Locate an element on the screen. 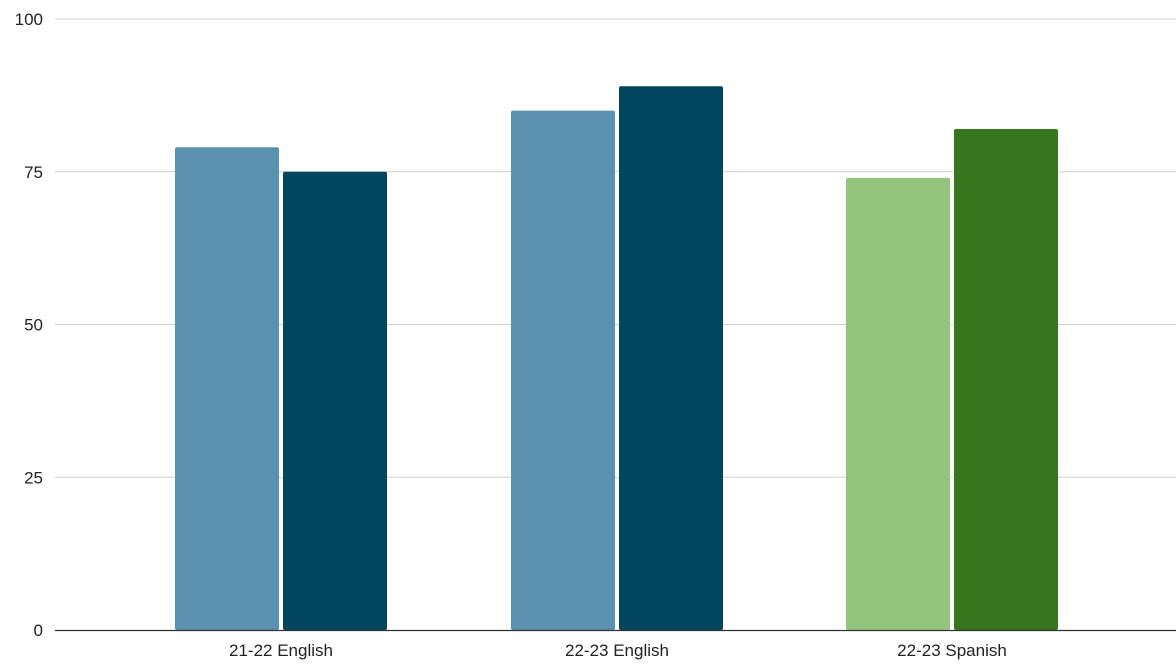  y-tick-label: 100 is located at coordinates (29, 19).